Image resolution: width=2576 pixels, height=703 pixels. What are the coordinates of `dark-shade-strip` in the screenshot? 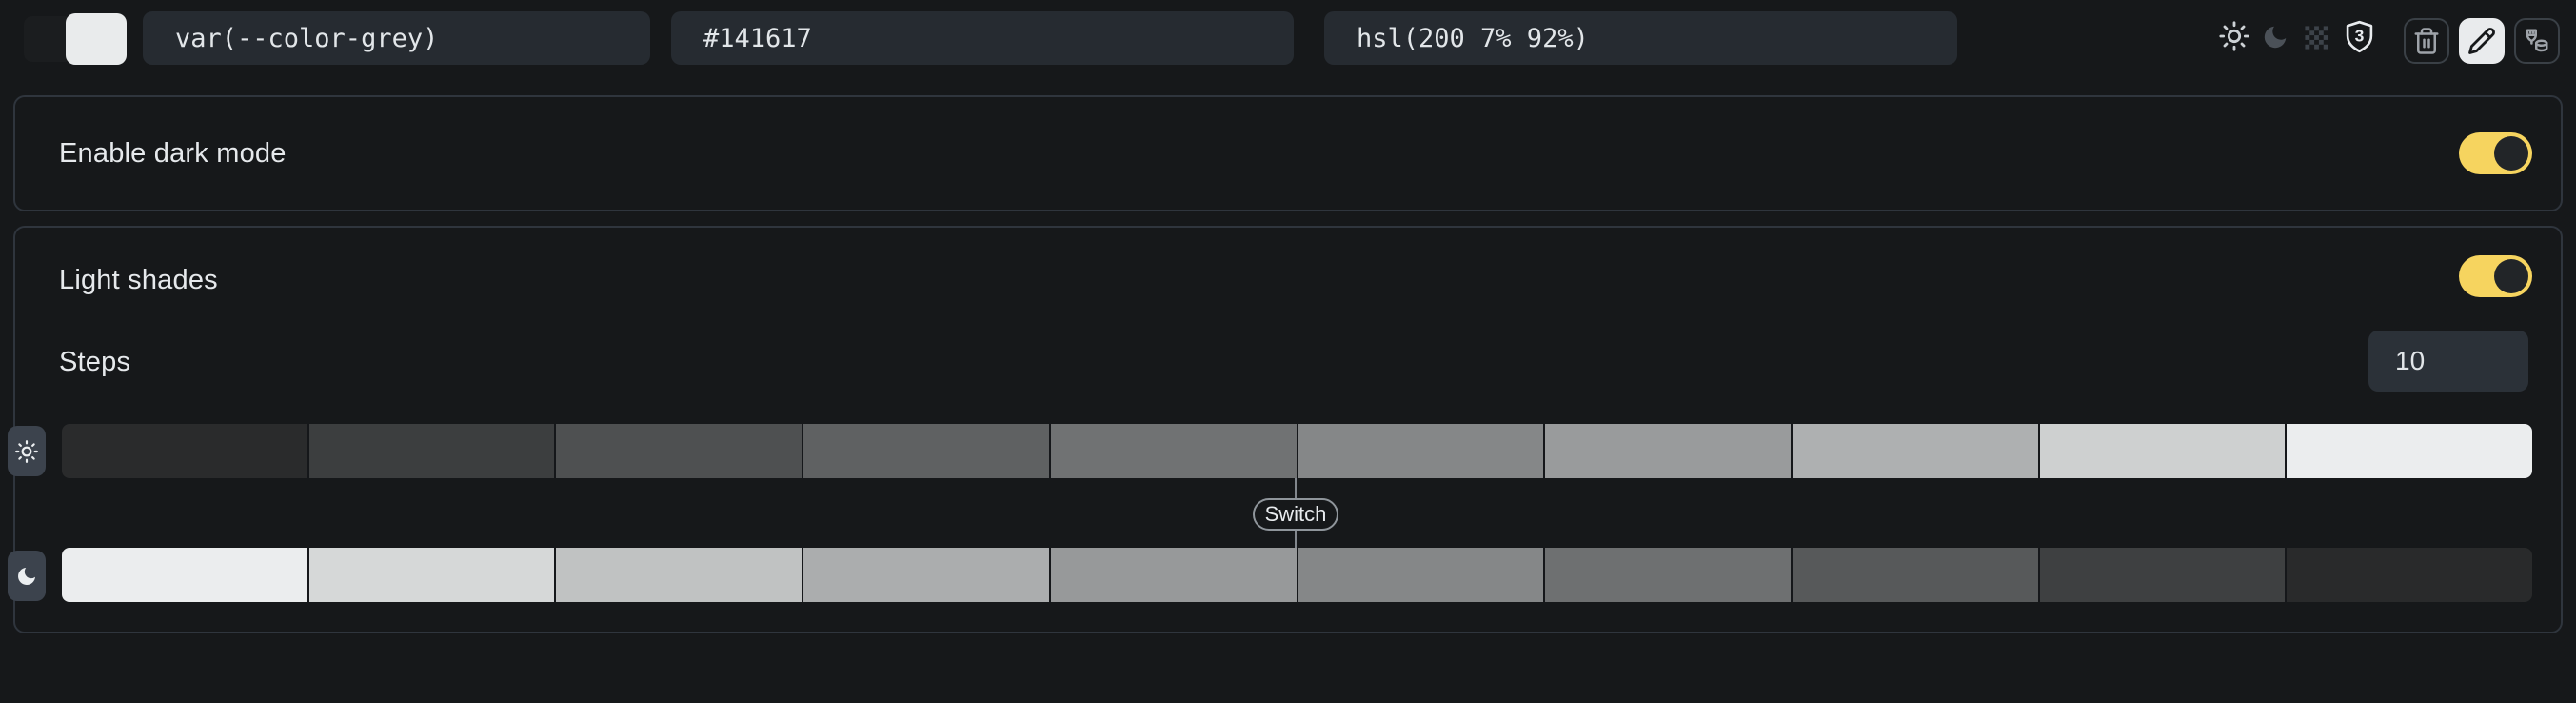 It's located at (1297, 575).